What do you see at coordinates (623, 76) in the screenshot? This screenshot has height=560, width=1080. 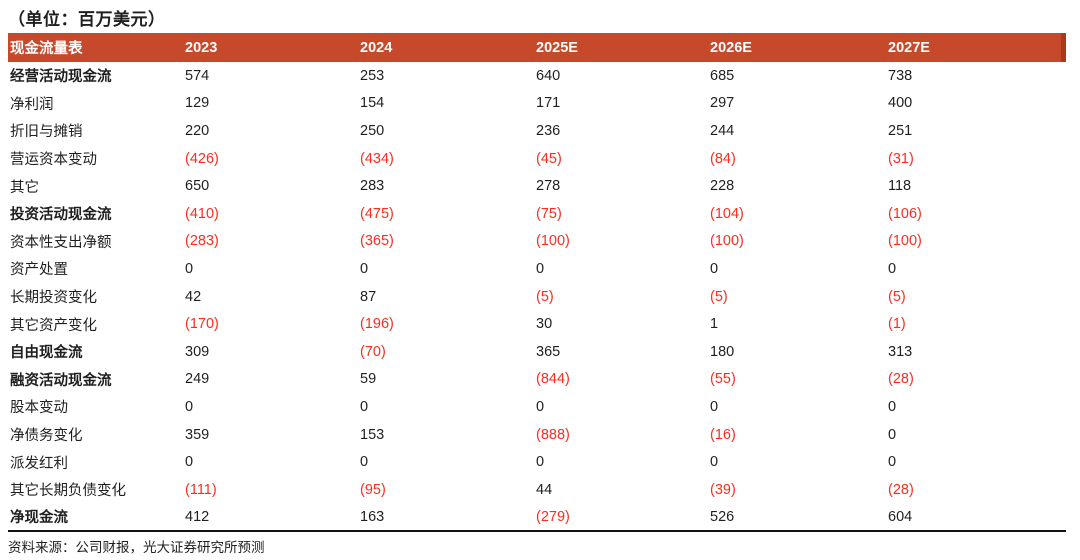 I see `cell-value: 640` at bounding box center [623, 76].